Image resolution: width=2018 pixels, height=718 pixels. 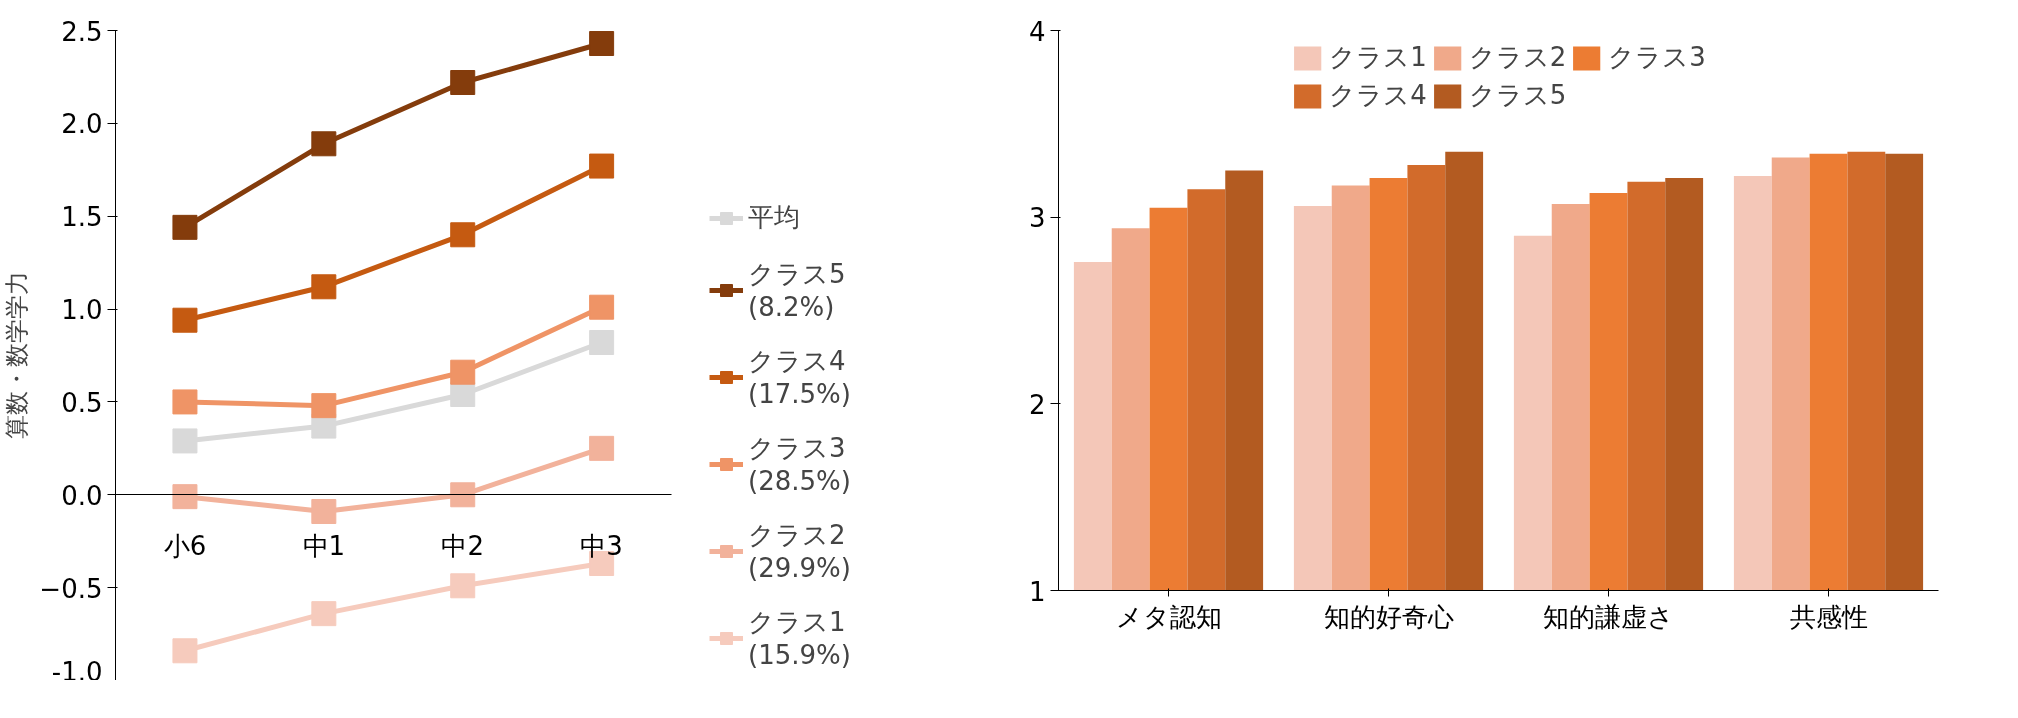 What do you see at coordinates (82, 402) in the screenshot?
I see `y-tick-label: 0.5` at bounding box center [82, 402].